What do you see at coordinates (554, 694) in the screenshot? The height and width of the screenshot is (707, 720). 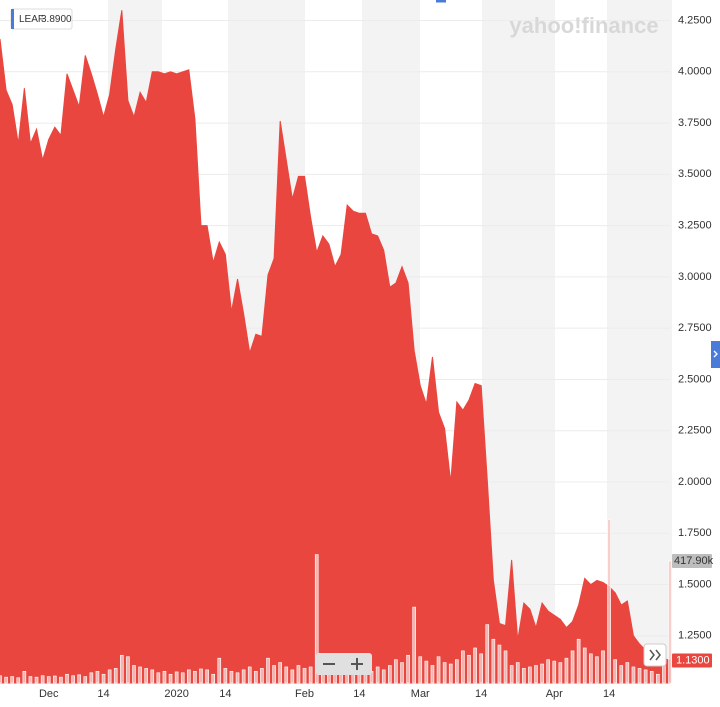 I see `x-tick-label: Apr` at bounding box center [554, 694].